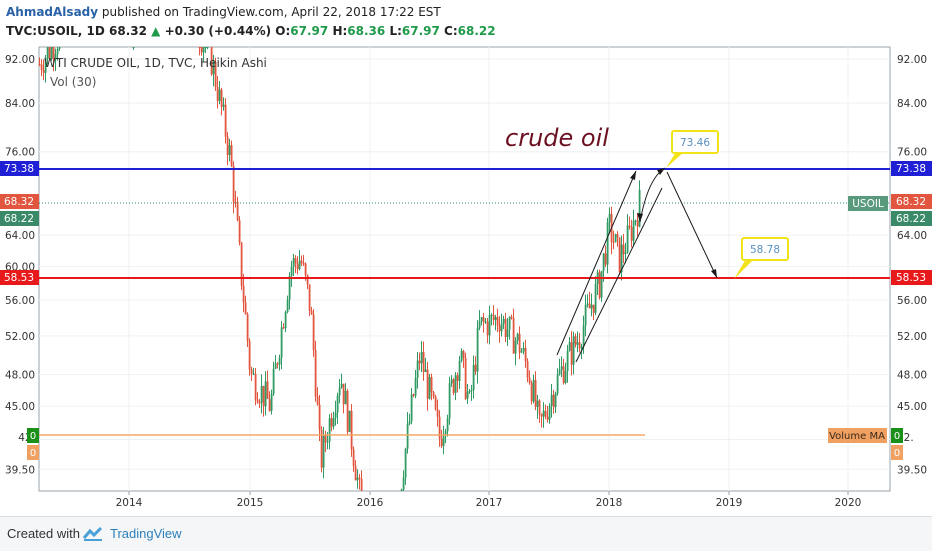 The height and width of the screenshot is (551, 932). I want to click on left-volma-label-bg, so click(33, 452).